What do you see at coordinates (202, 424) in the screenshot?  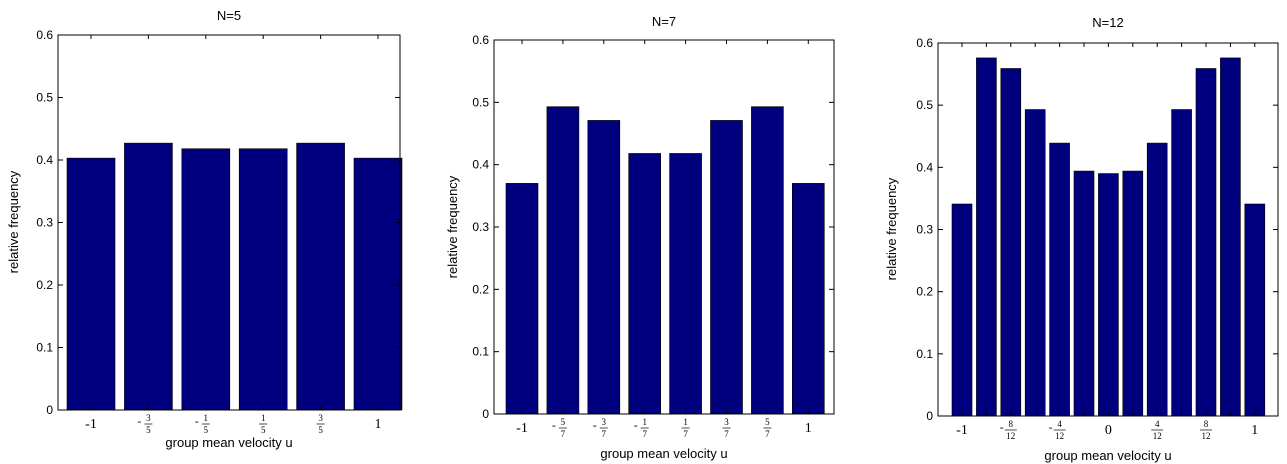 I see `x-tick-label: -1 5` at bounding box center [202, 424].